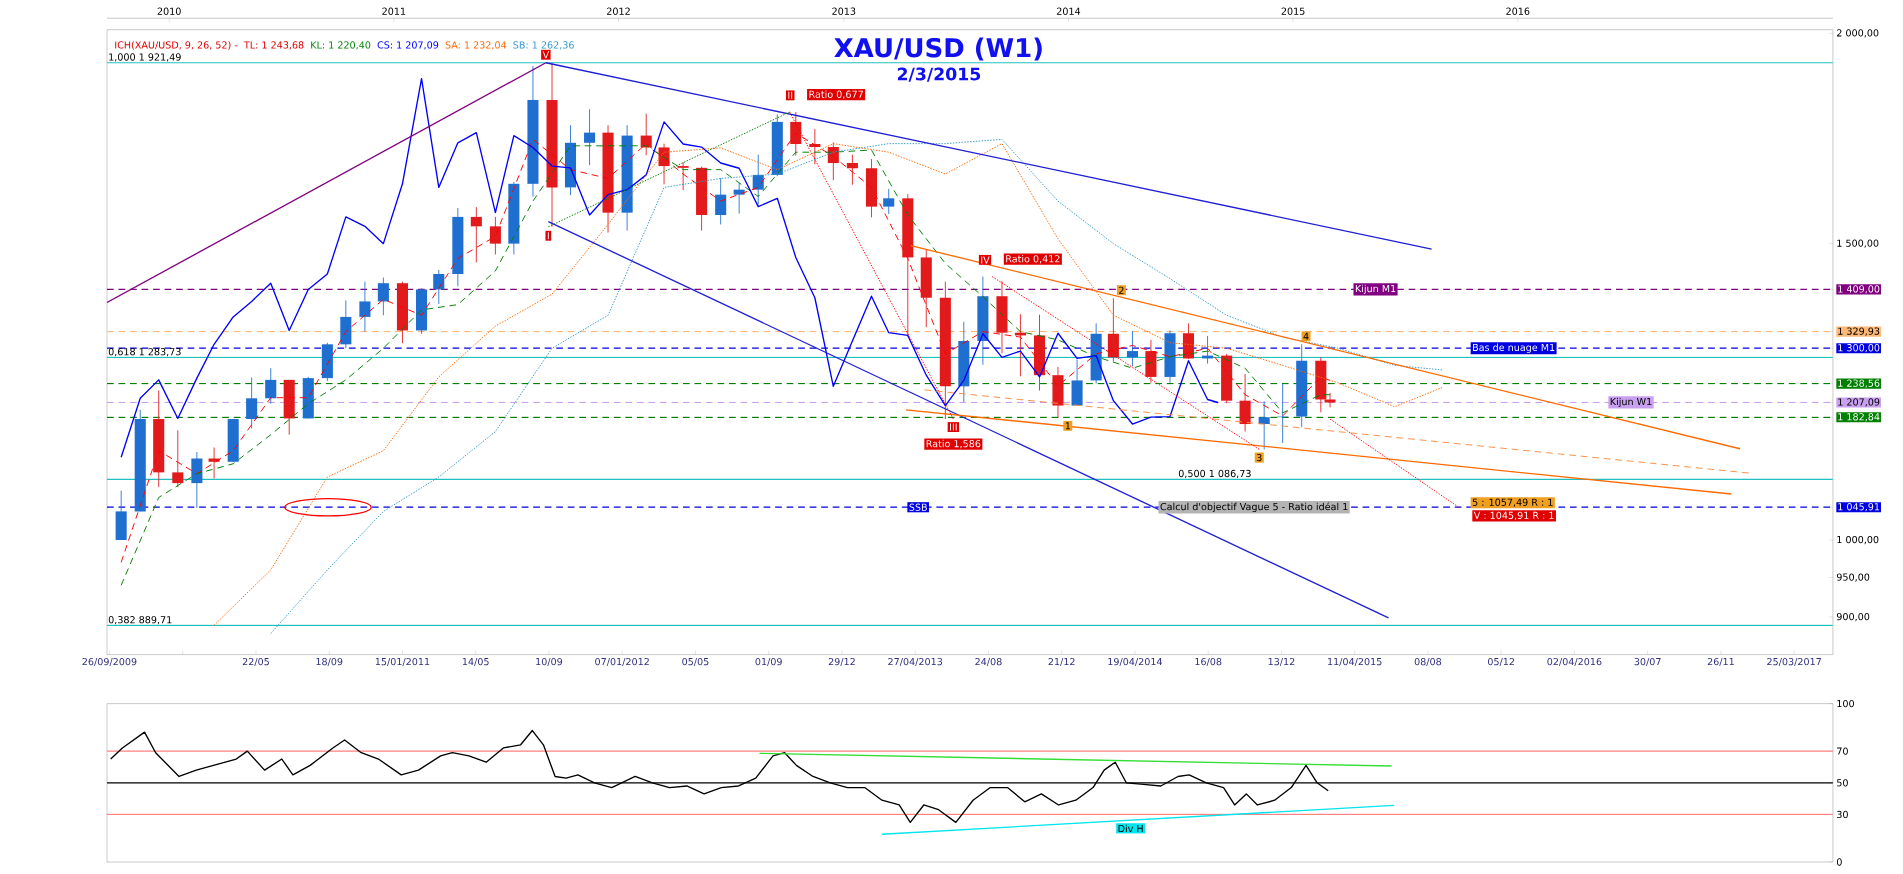 The width and height of the screenshot is (1903, 874). What do you see at coordinates (1859, 348) in the screenshot?
I see `y-tick-label: 1 300,00` at bounding box center [1859, 348].